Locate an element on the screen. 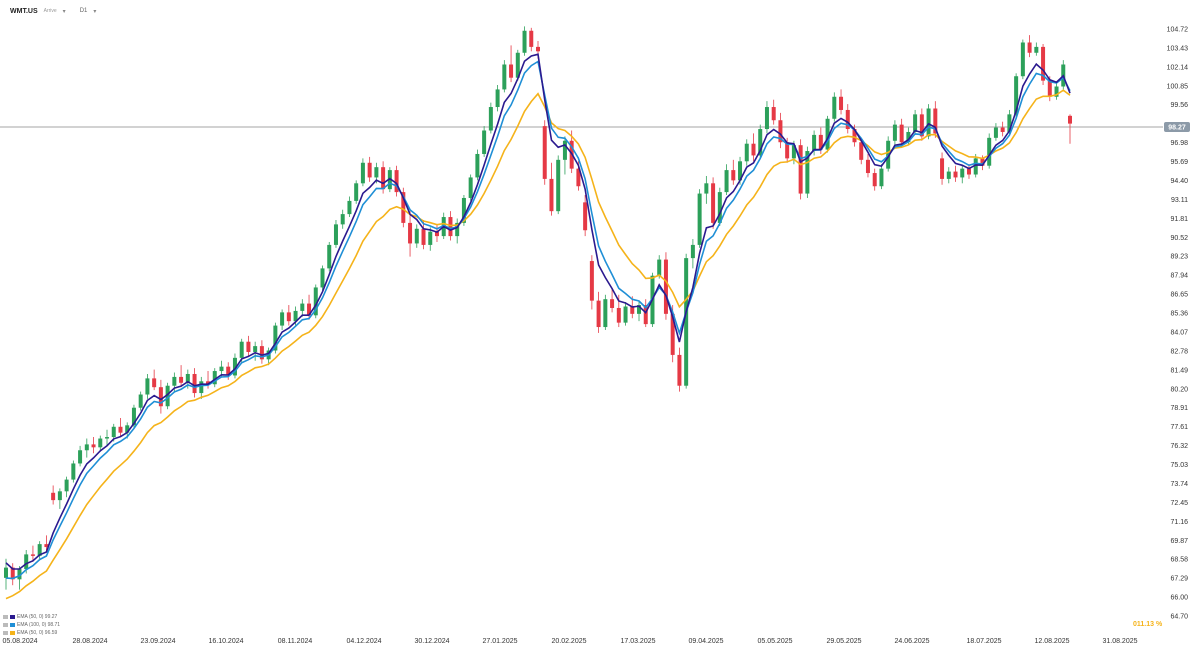 This screenshot has height=649, width=1200. y-tick-label: 85.36 is located at coordinates (1179, 314).